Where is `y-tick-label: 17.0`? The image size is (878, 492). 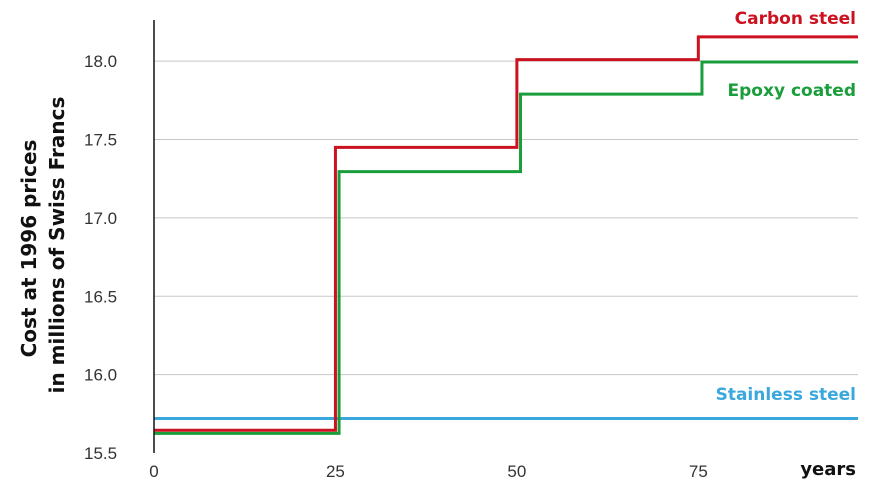
y-tick-label: 17.0 is located at coordinates (100, 218).